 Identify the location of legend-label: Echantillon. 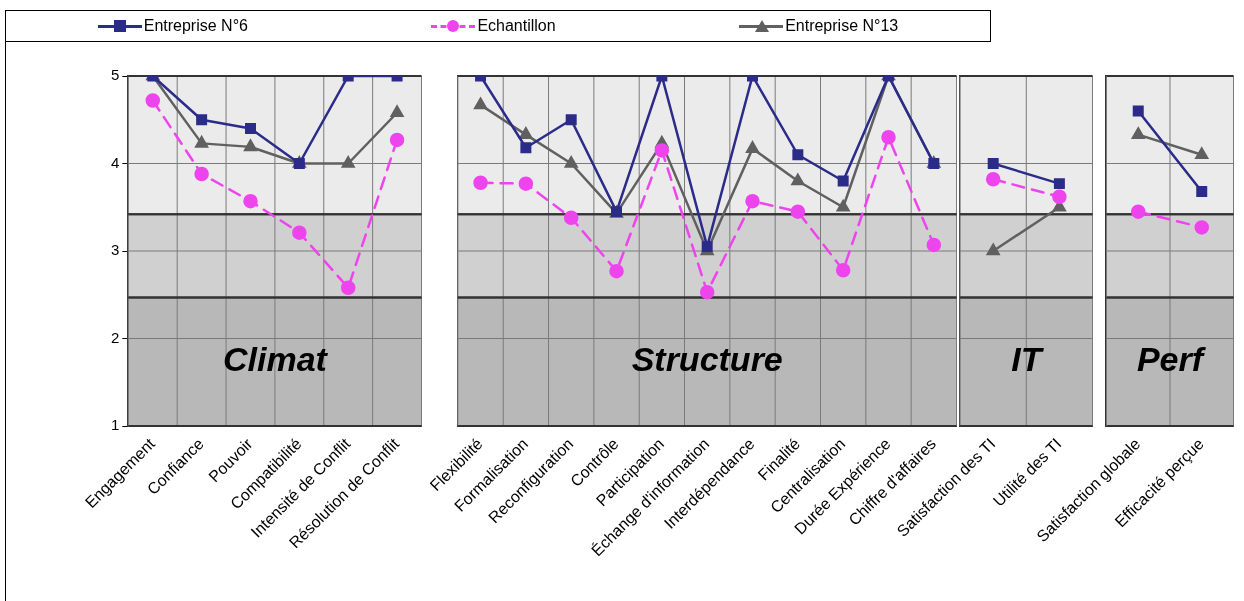
(516, 26).